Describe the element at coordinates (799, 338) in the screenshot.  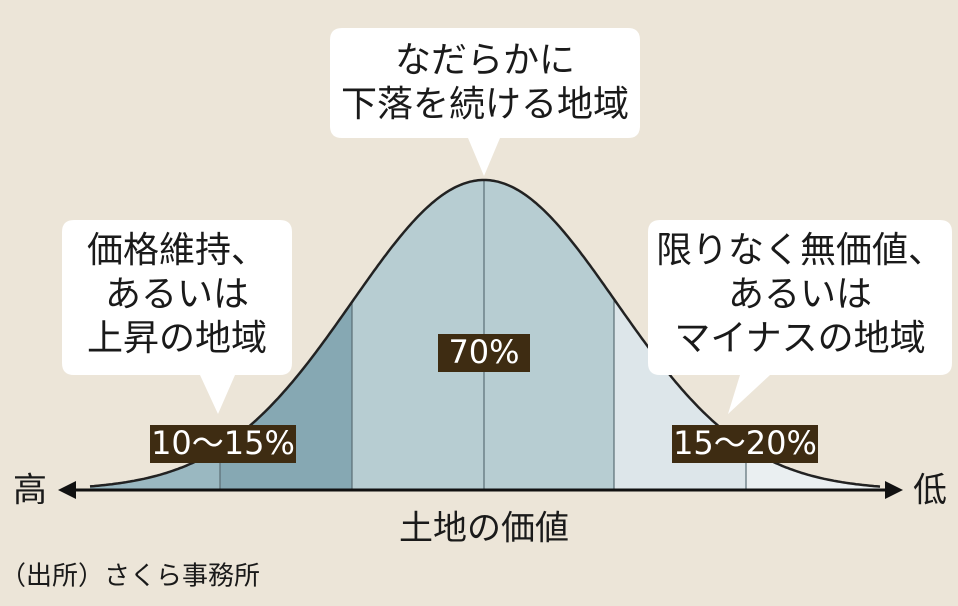
I see `callout-text: マイナスの地域` at that location.